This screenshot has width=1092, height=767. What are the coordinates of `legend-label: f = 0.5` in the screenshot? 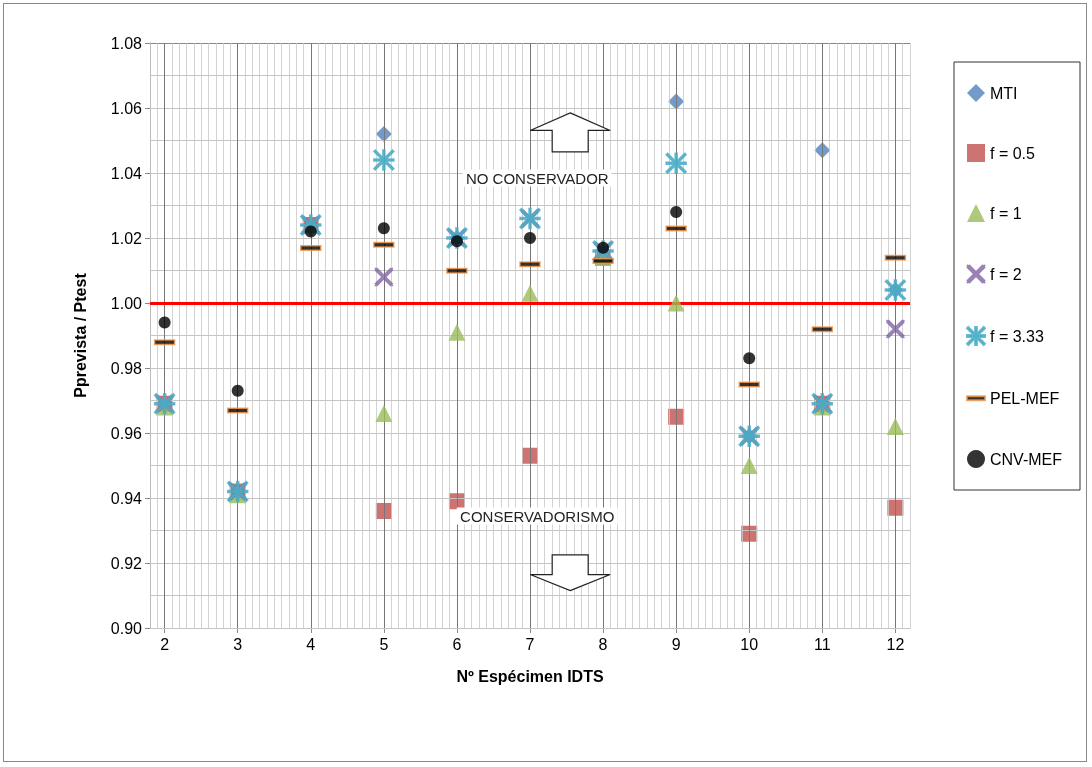 It's located at (1013, 153).